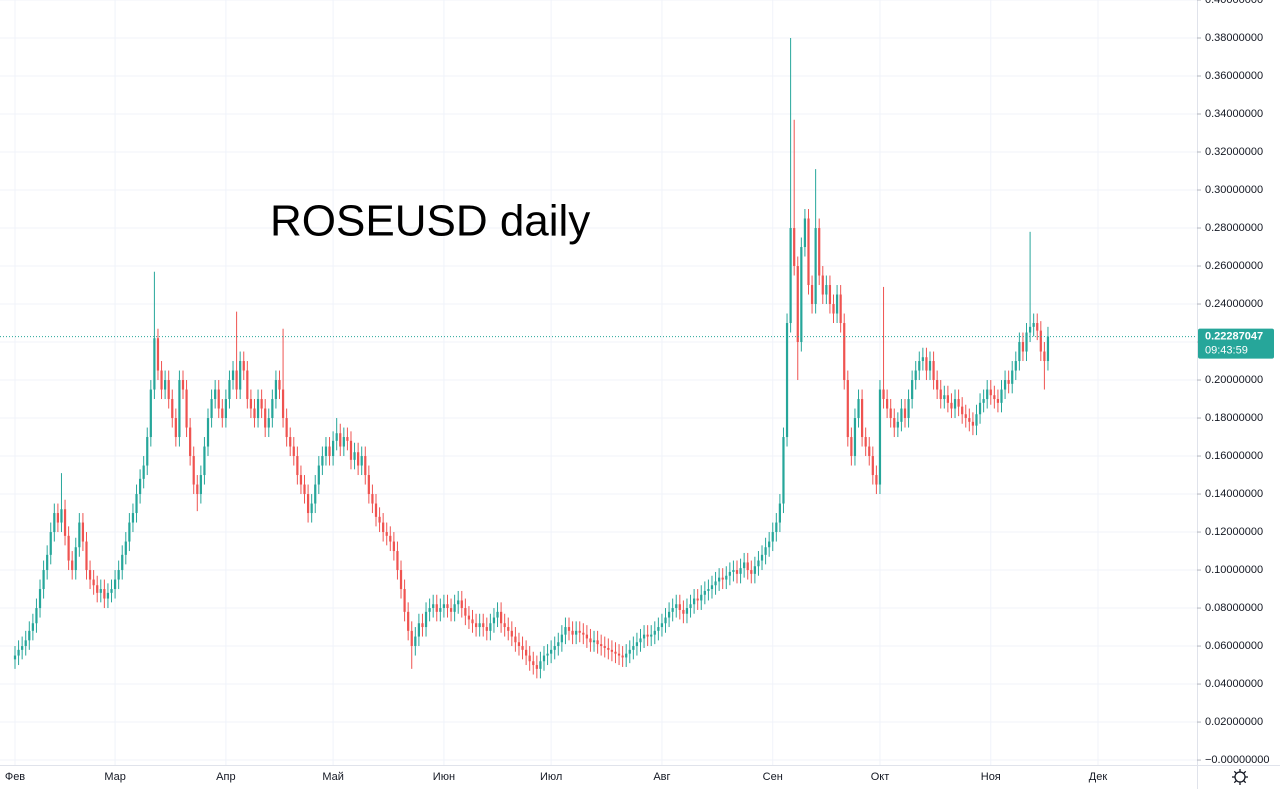 Image resolution: width=1280 pixels, height=789 pixels. Describe the element at coordinates (1234, 646) in the screenshot. I see `y-tick-label: 0.06000000` at that location.